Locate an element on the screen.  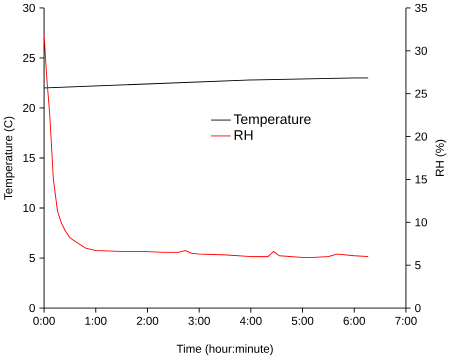
x-tick-label: 5:00 is located at coordinates (303, 320).